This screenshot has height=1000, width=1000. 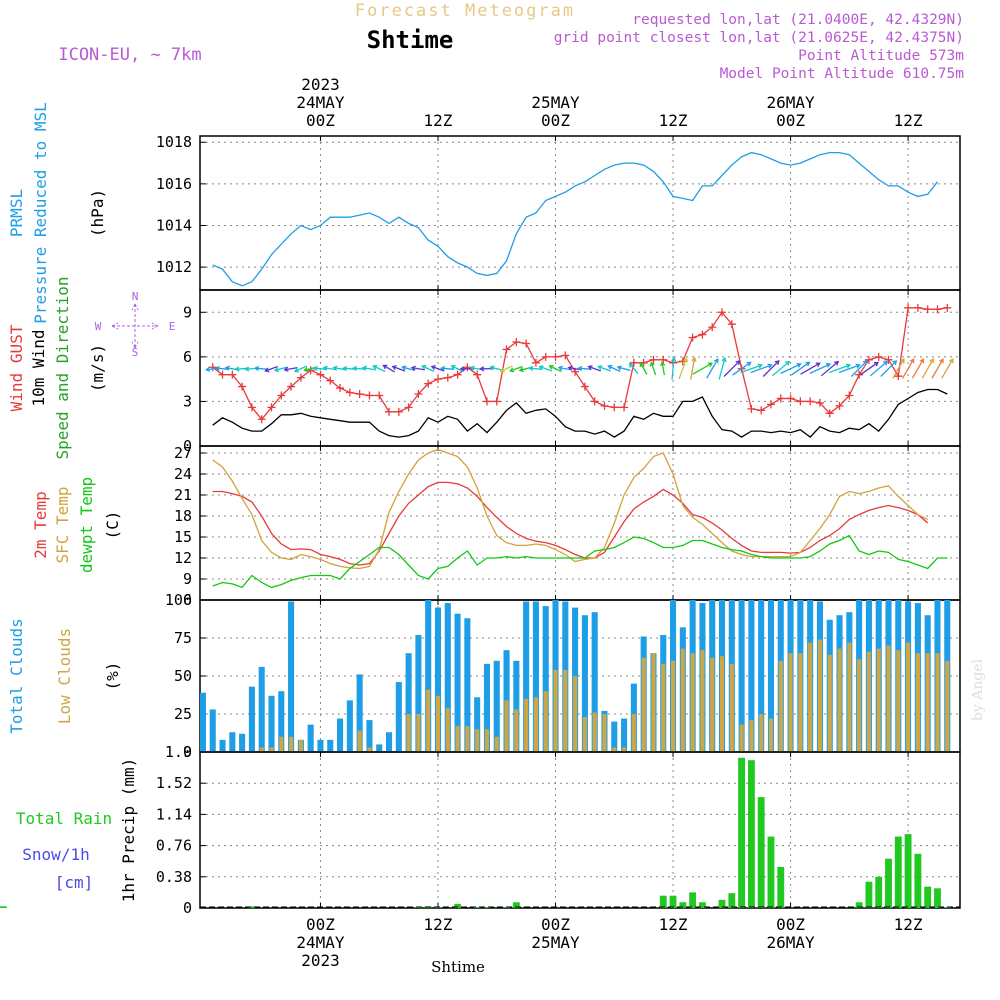 I want to click on compass-w: W, so click(x=98, y=326).